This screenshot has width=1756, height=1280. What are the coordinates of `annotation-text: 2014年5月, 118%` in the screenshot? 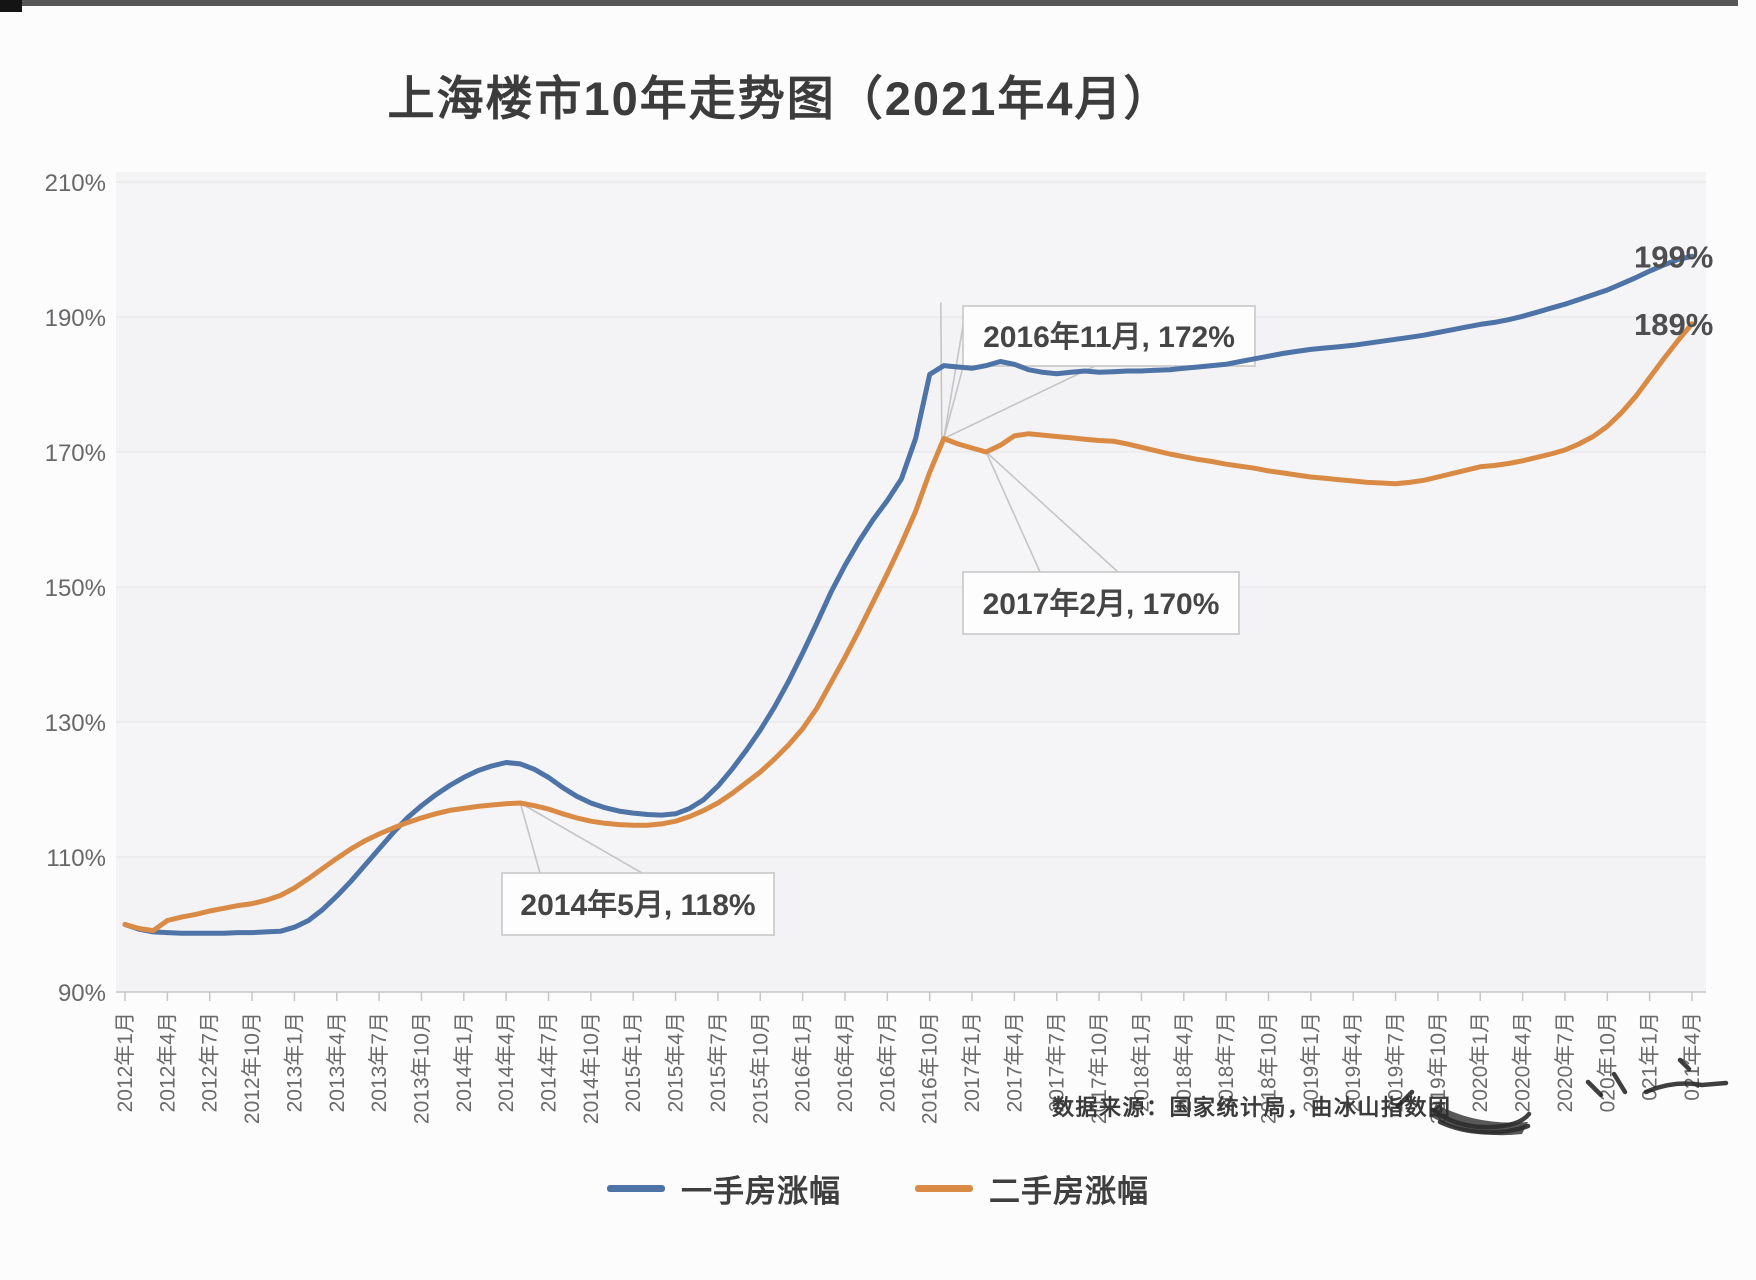 It's located at (637, 905).